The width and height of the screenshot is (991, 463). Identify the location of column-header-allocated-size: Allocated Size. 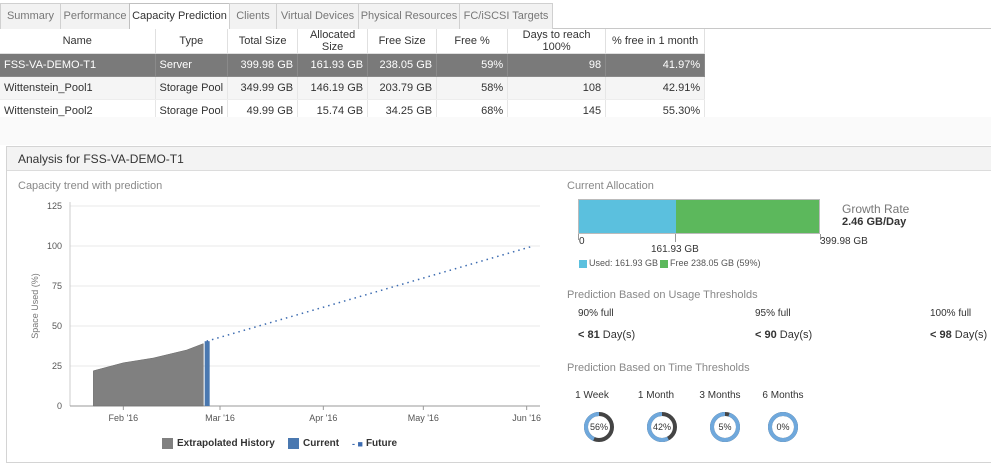
(333, 41).